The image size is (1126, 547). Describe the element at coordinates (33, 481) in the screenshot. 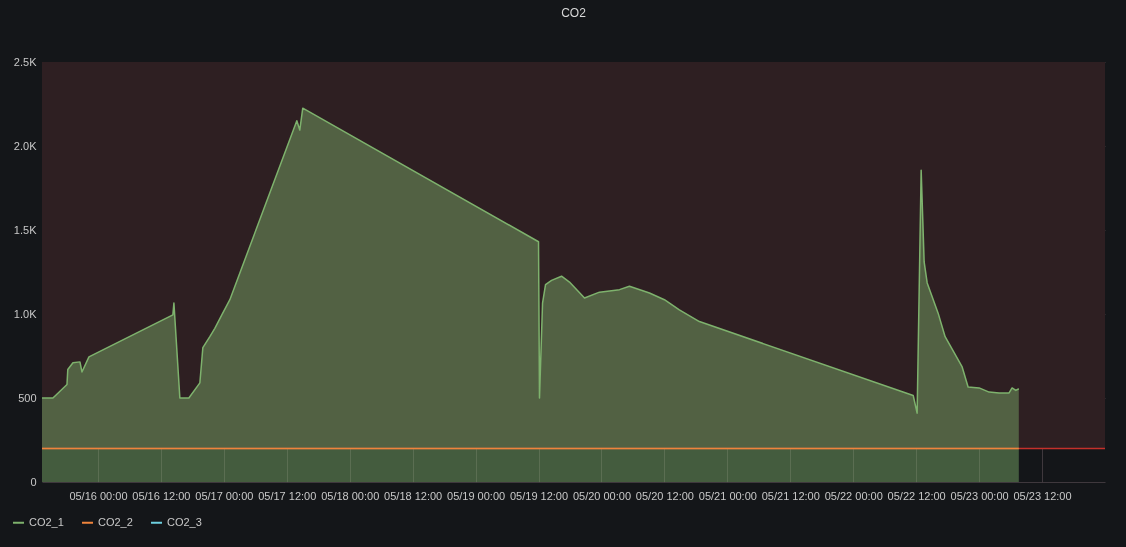

I see `y-tick-label: 0` at that location.